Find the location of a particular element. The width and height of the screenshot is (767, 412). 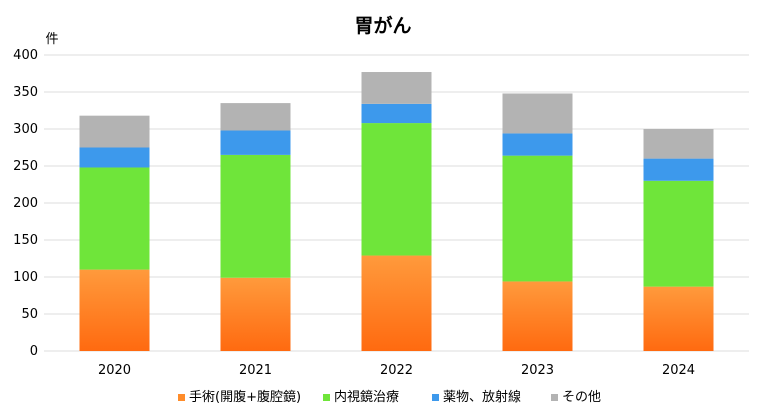

legend-label: 手術(開腹+腹腔鏡) is located at coordinates (245, 397).